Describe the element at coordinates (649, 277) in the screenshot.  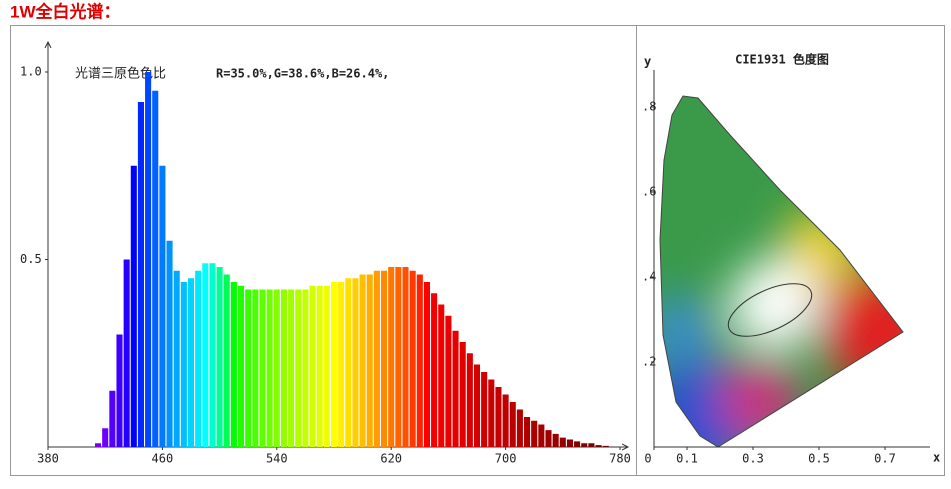
I see `y-tick-label: .4` at that location.